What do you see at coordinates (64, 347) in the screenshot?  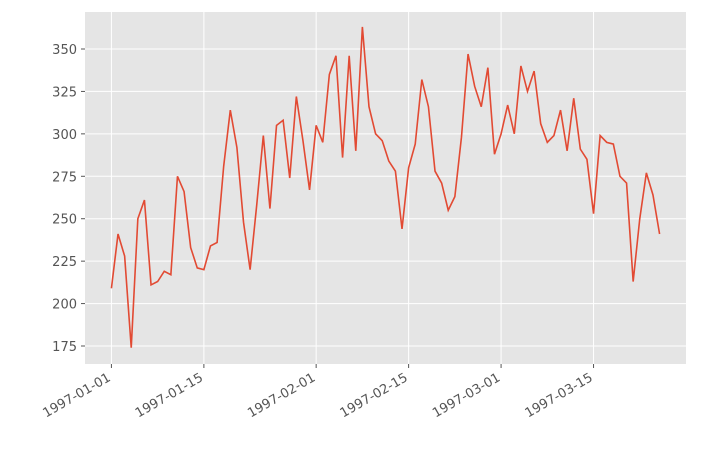 I see `y-tick-label: 175` at bounding box center [64, 347].